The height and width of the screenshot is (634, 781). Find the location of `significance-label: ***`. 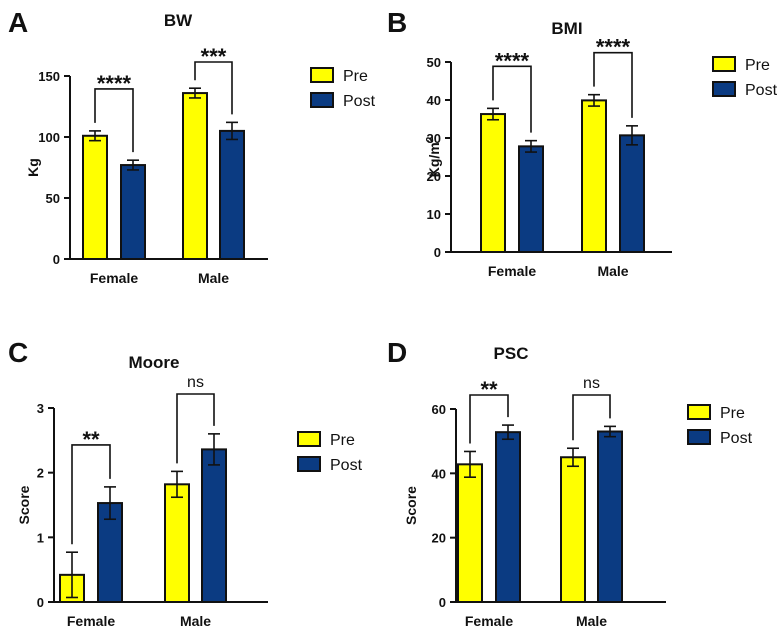

significance-label: *** is located at coordinates (214, 56).